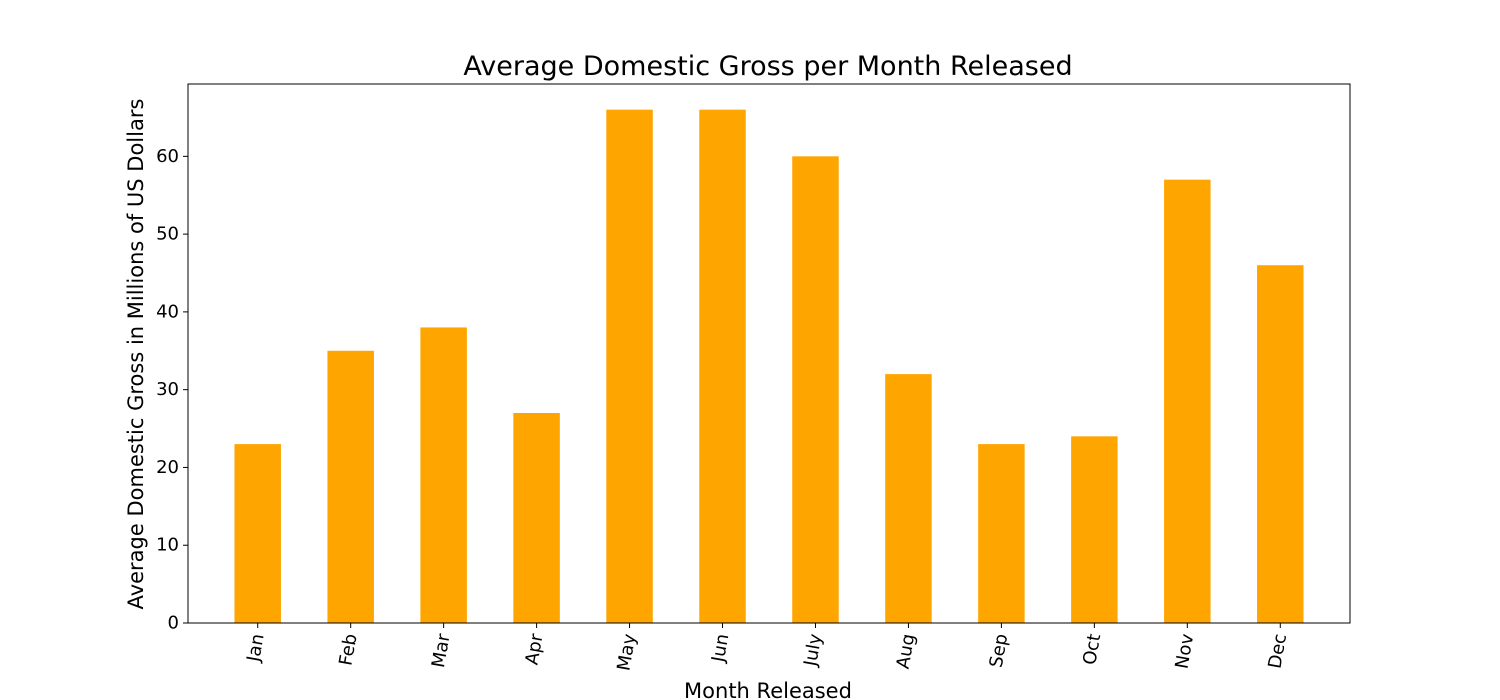 This screenshot has height=700, width=1500. What do you see at coordinates (721, 648) in the screenshot?
I see `x-tick-label: Jun` at bounding box center [721, 648].